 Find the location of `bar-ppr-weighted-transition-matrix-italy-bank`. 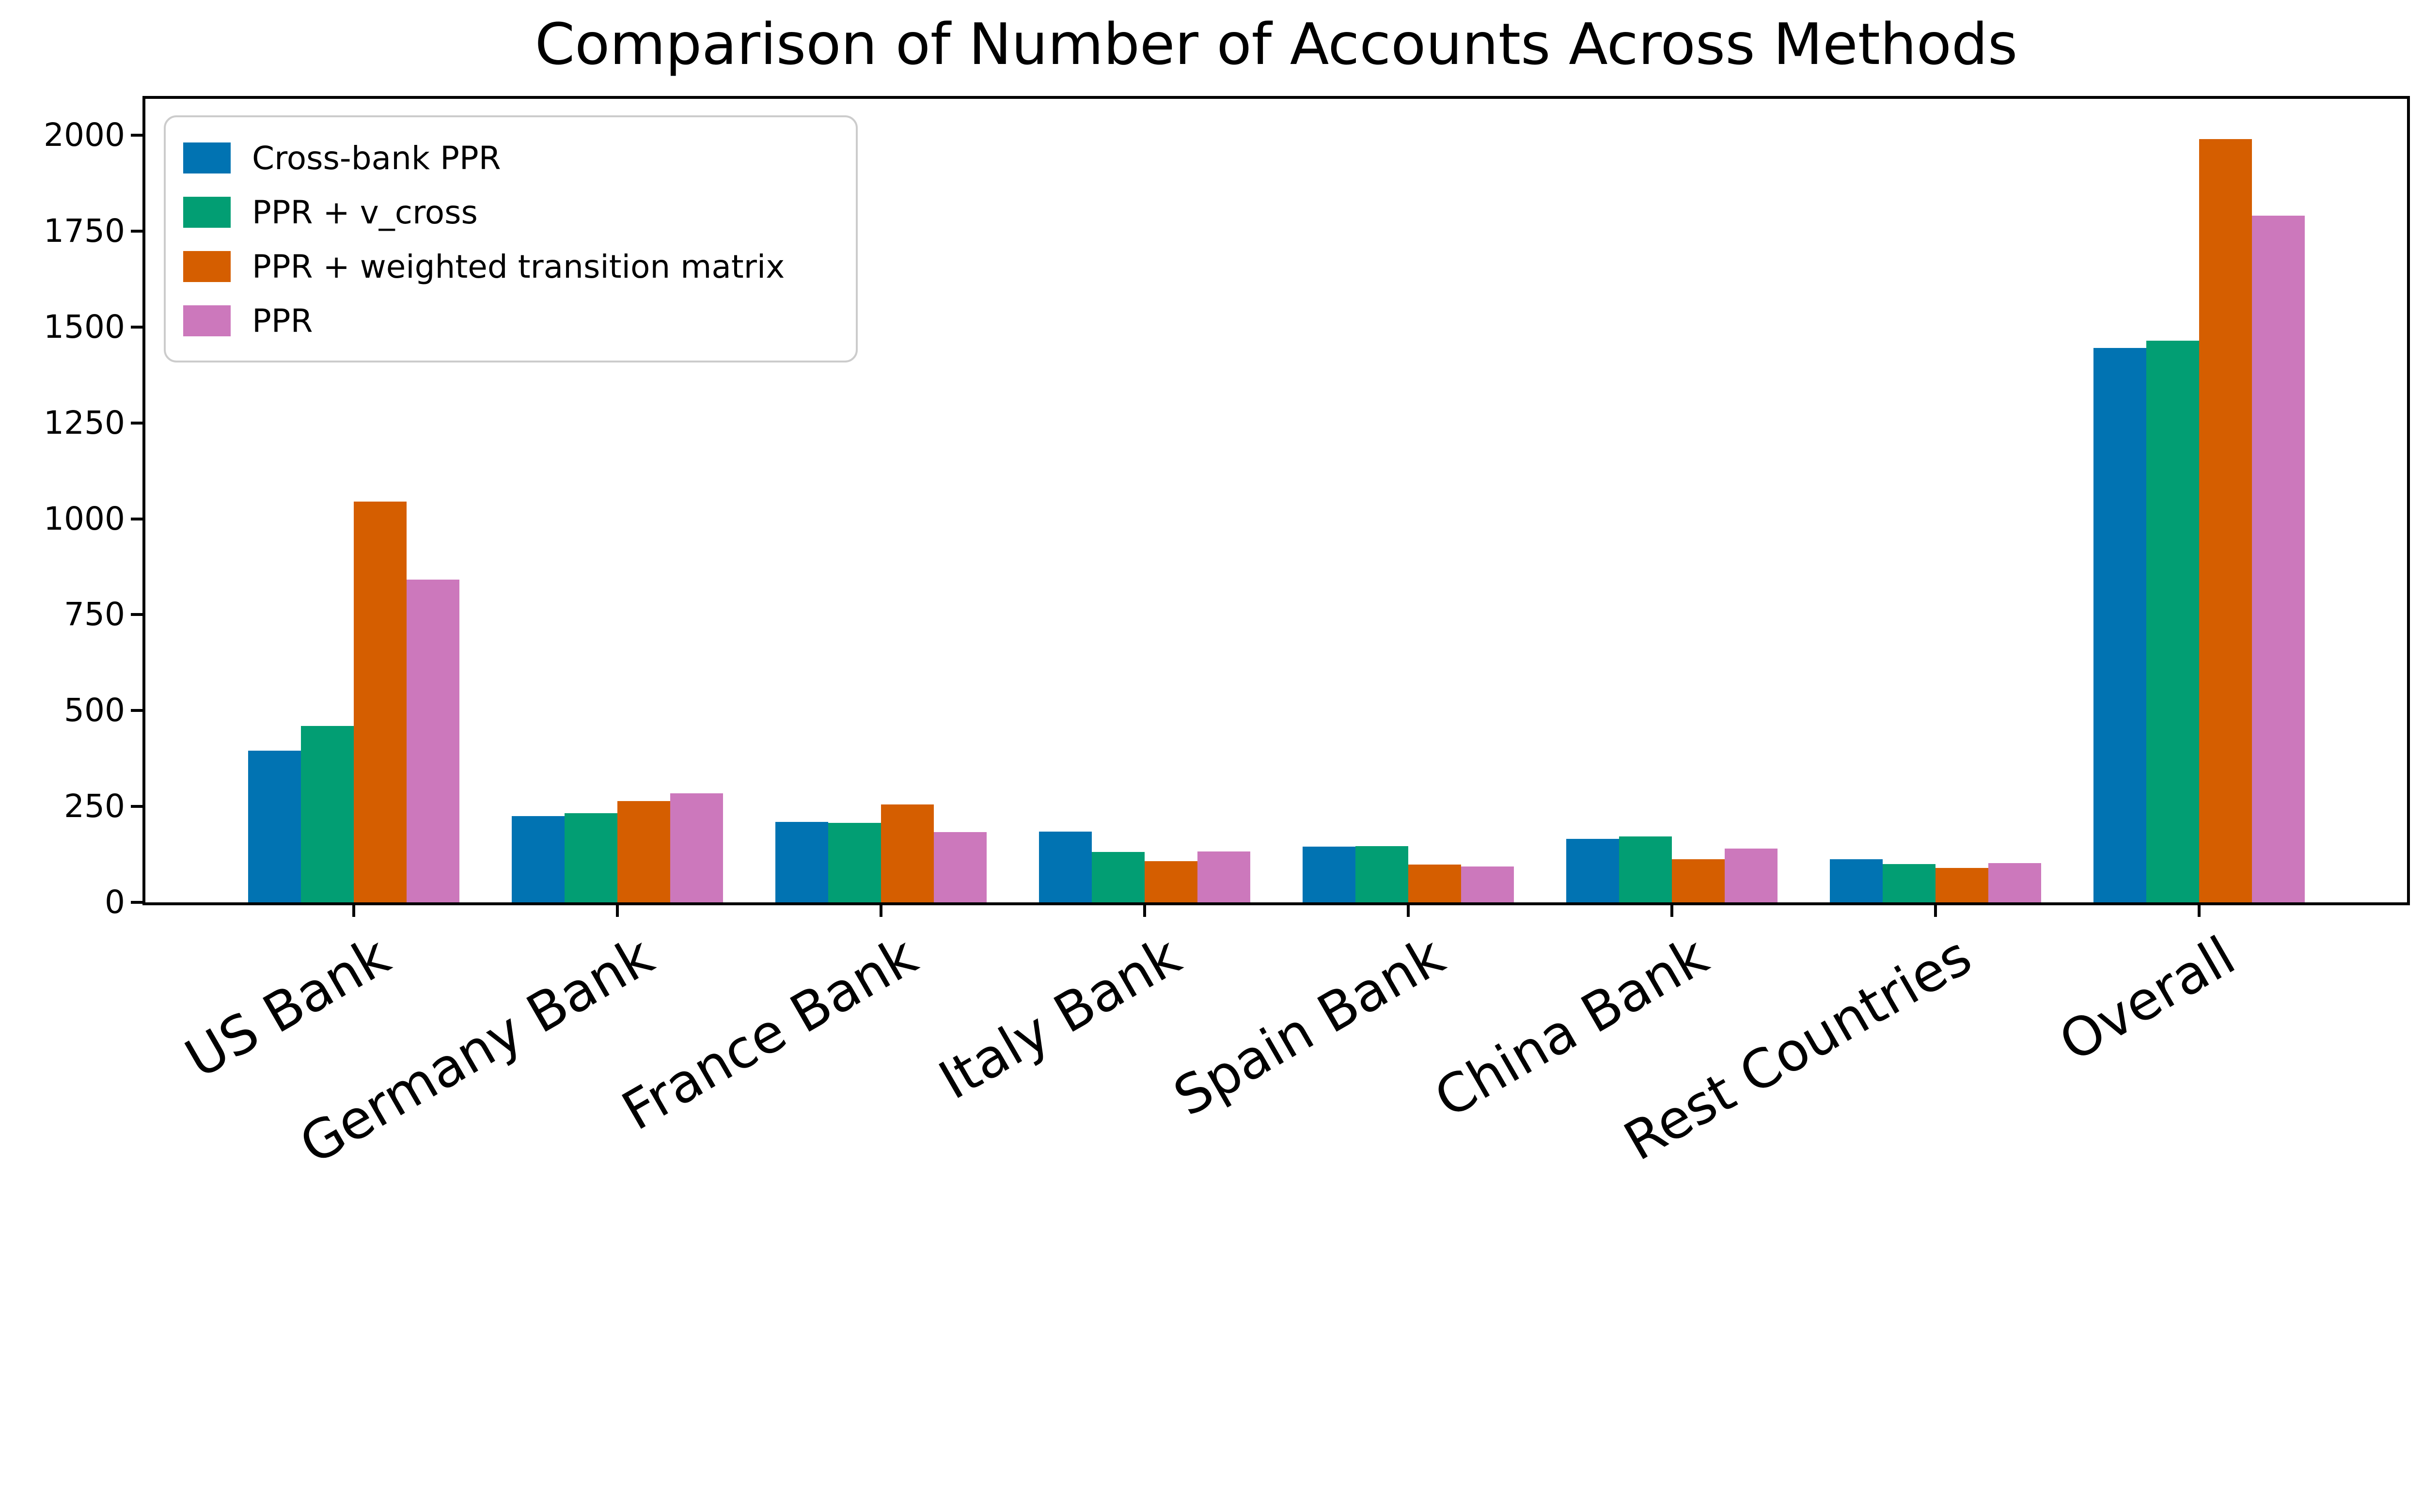

bar-ppr-weighted-transition-matrix-italy-bank is located at coordinates (1171, 882).